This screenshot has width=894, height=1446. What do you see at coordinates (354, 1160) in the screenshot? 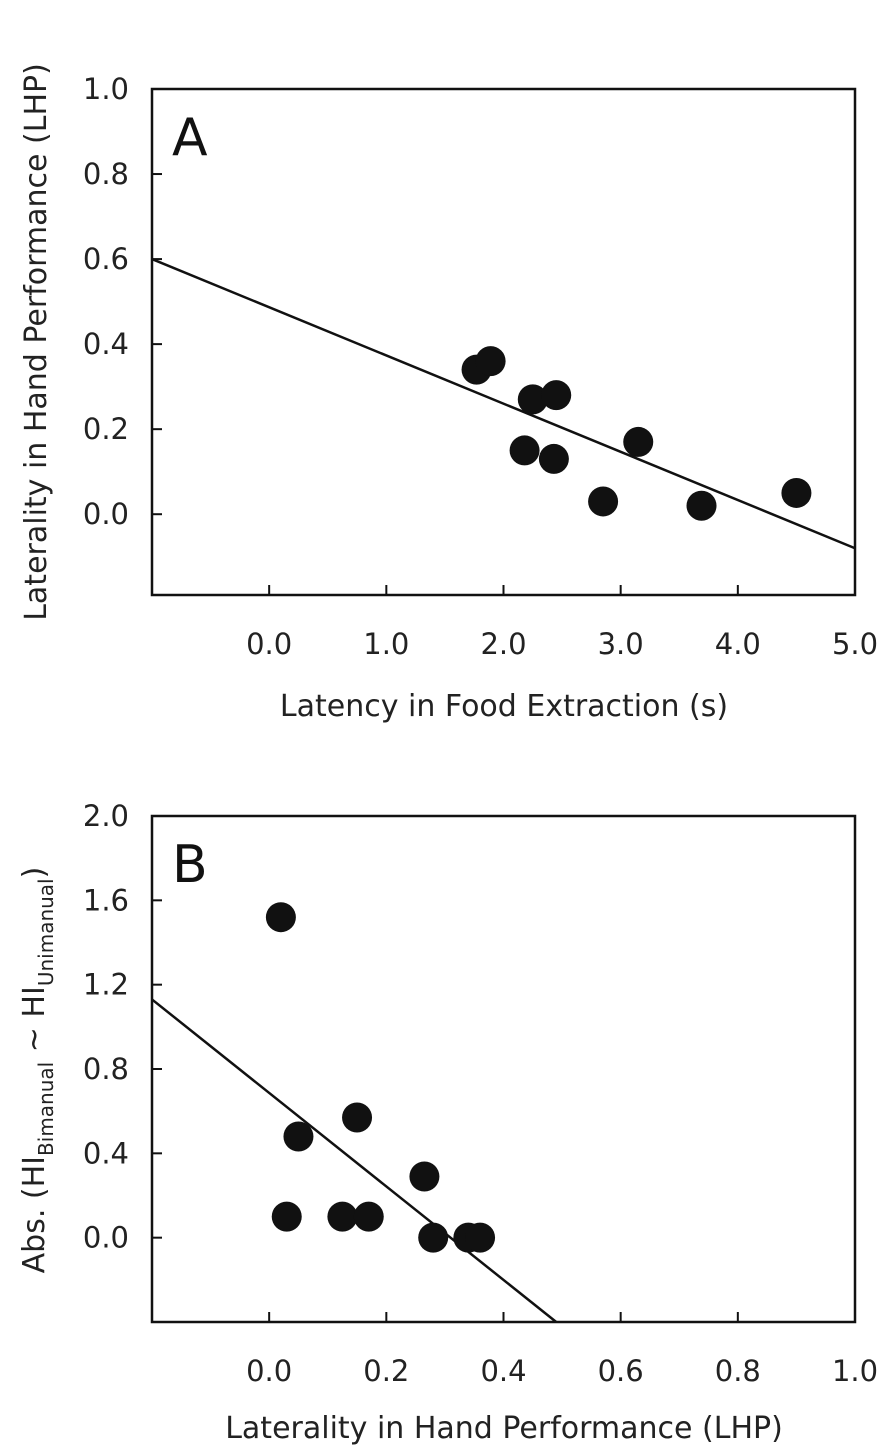
I see `regression-line` at bounding box center [354, 1160].